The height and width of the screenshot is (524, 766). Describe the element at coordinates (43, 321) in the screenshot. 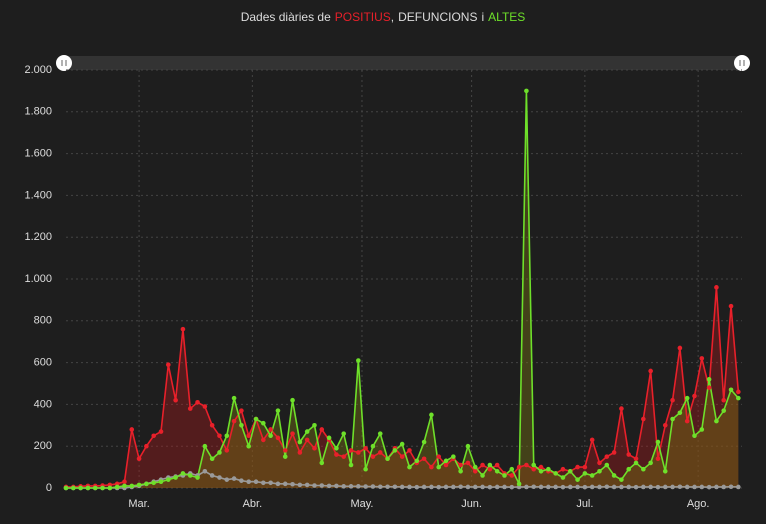

I see `y-tick-label: 800` at that location.